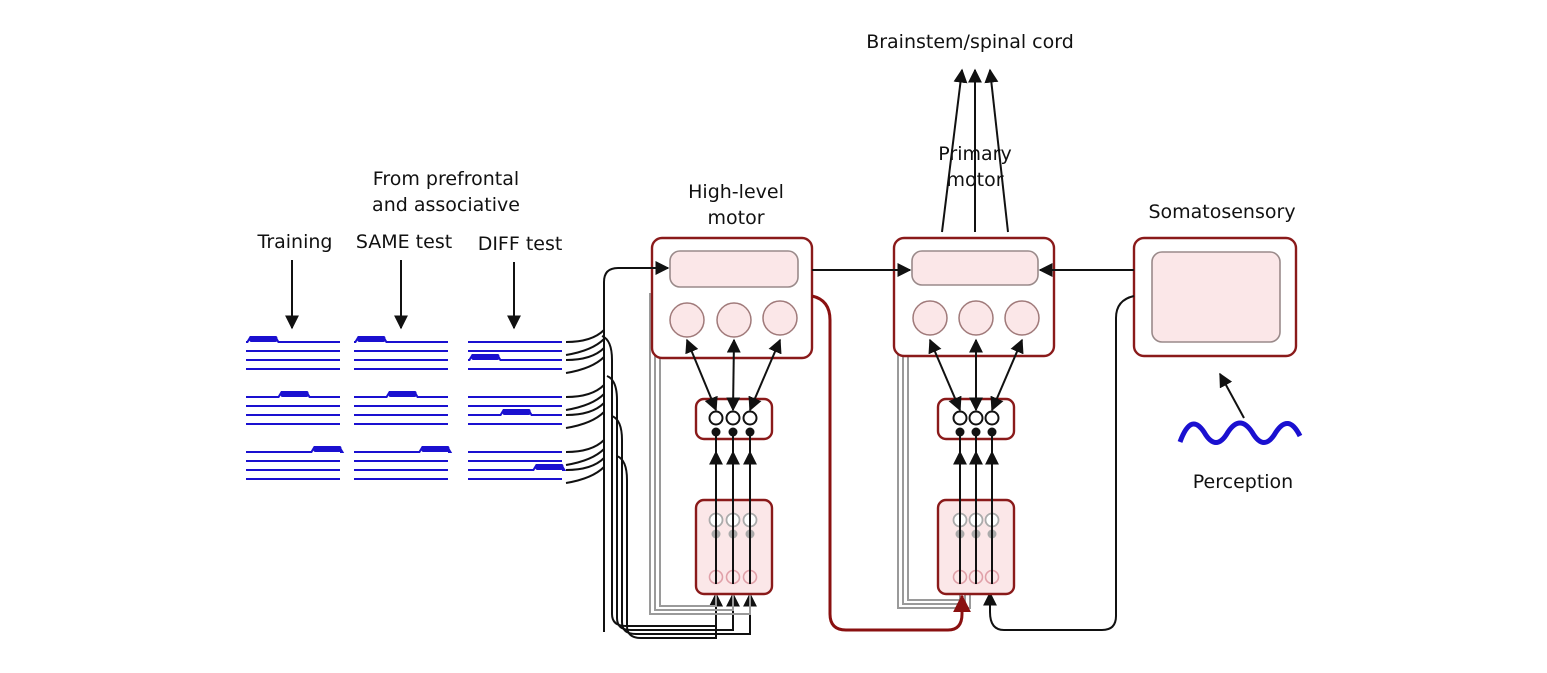  I want to click on red-pathway, so click(891, 463).